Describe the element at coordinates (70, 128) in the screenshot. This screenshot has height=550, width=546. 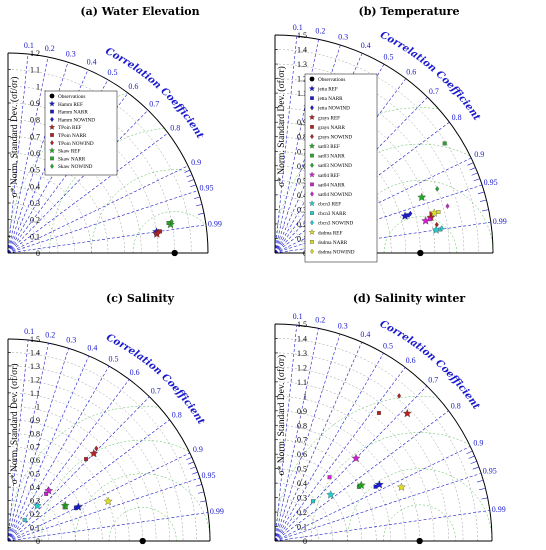
I see `legend-label: TPoin REF` at that location.